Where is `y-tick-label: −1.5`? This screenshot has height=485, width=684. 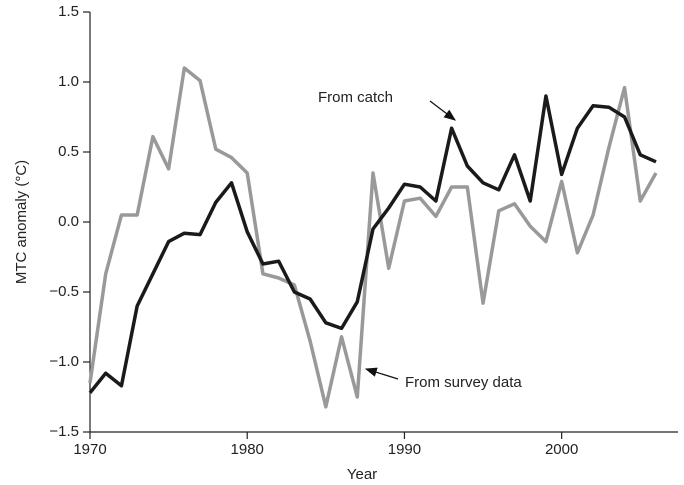
y-tick-label: −1.5 is located at coordinates (64, 431).